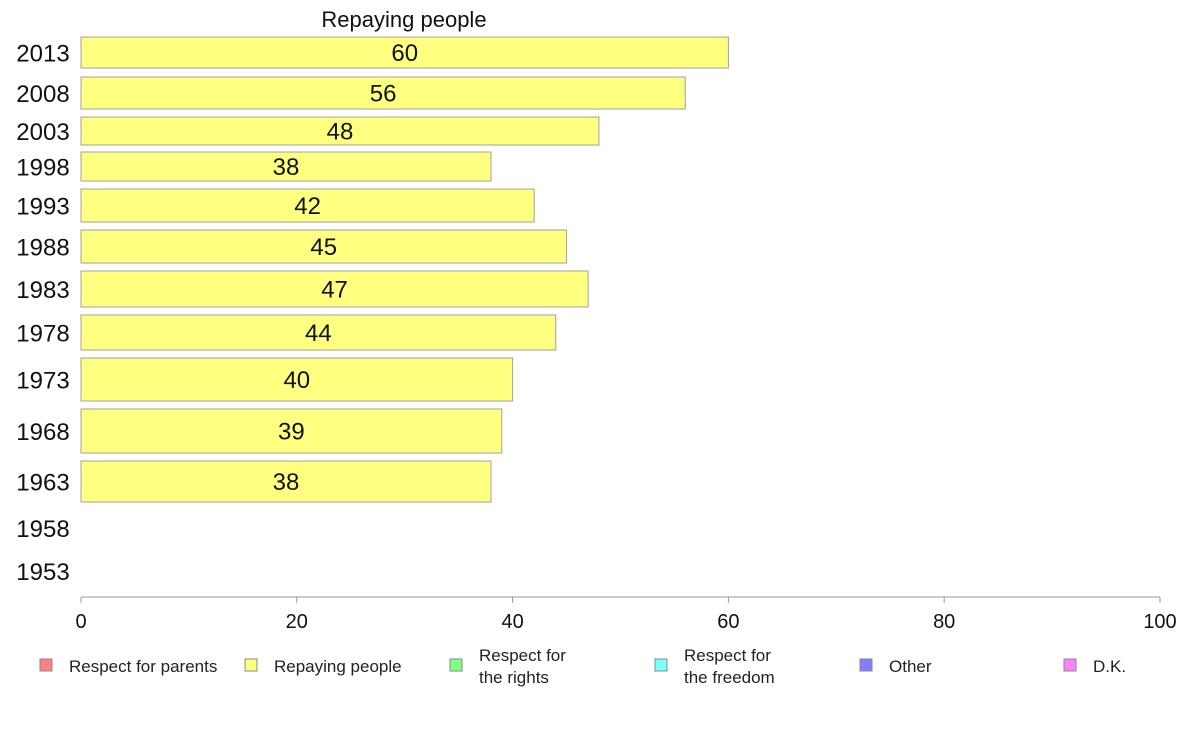  What do you see at coordinates (1159, 622) in the screenshot?
I see `x-tick-label-100: 100` at bounding box center [1159, 622].